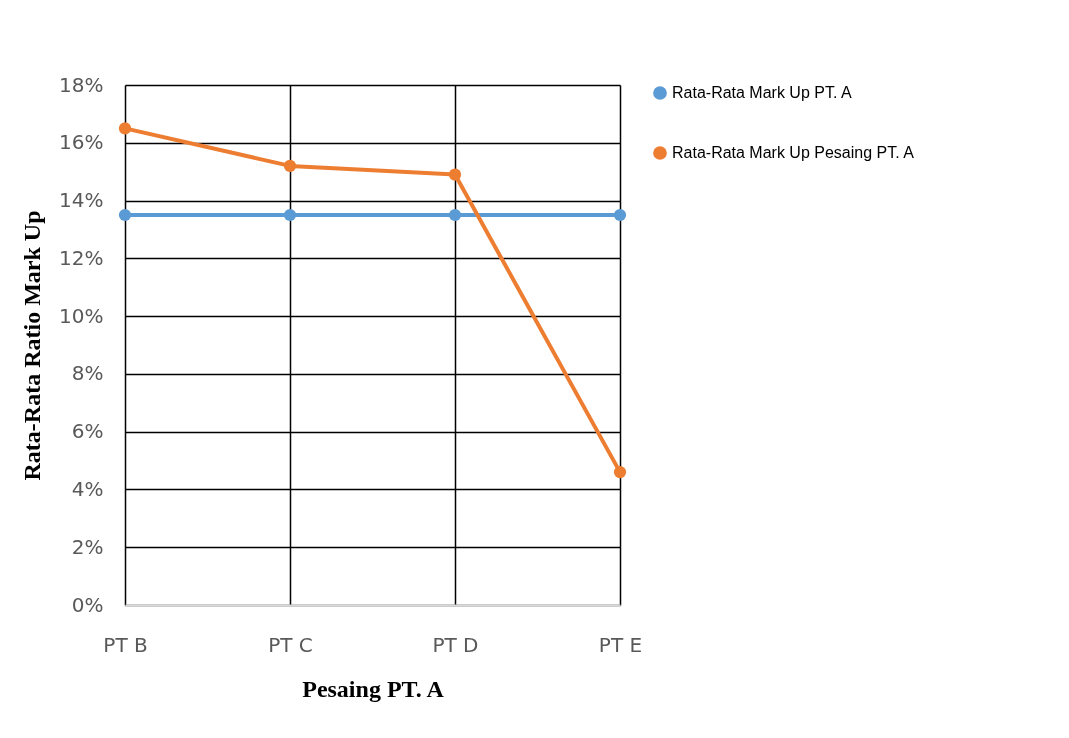  I want to click on y-tick-label: 6%, so click(87, 431).